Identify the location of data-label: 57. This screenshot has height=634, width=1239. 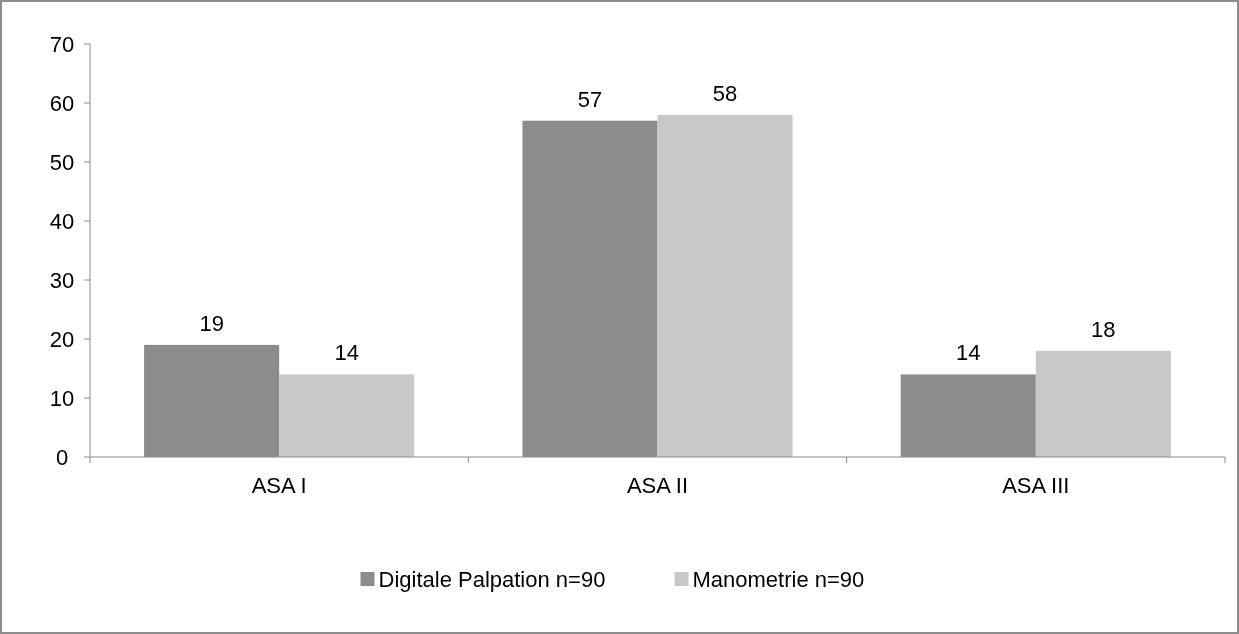
(590, 99).